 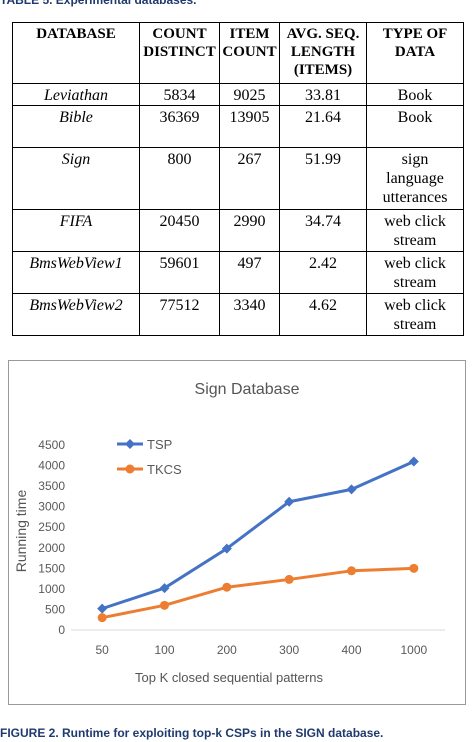 What do you see at coordinates (76, 126) in the screenshot?
I see `cell-database: Bible` at bounding box center [76, 126].